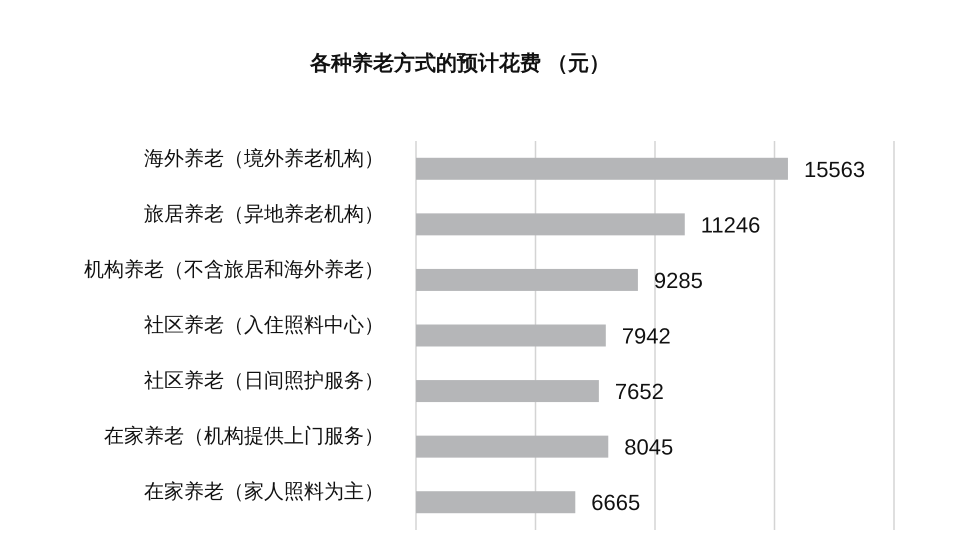 This screenshot has height=556, width=966. What do you see at coordinates (835, 169) in the screenshot?
I see `data-label: 15563` at bounding box center [835, 169].